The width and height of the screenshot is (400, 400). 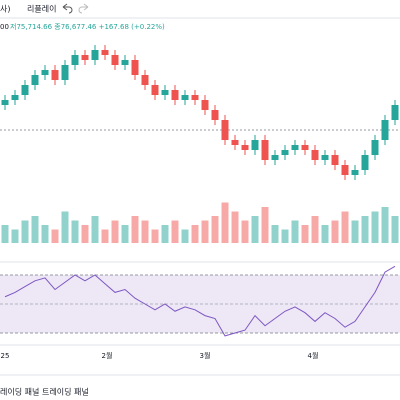 I want to click on footer-tab: 트레이딩 패널, so click(x=65, y=392).